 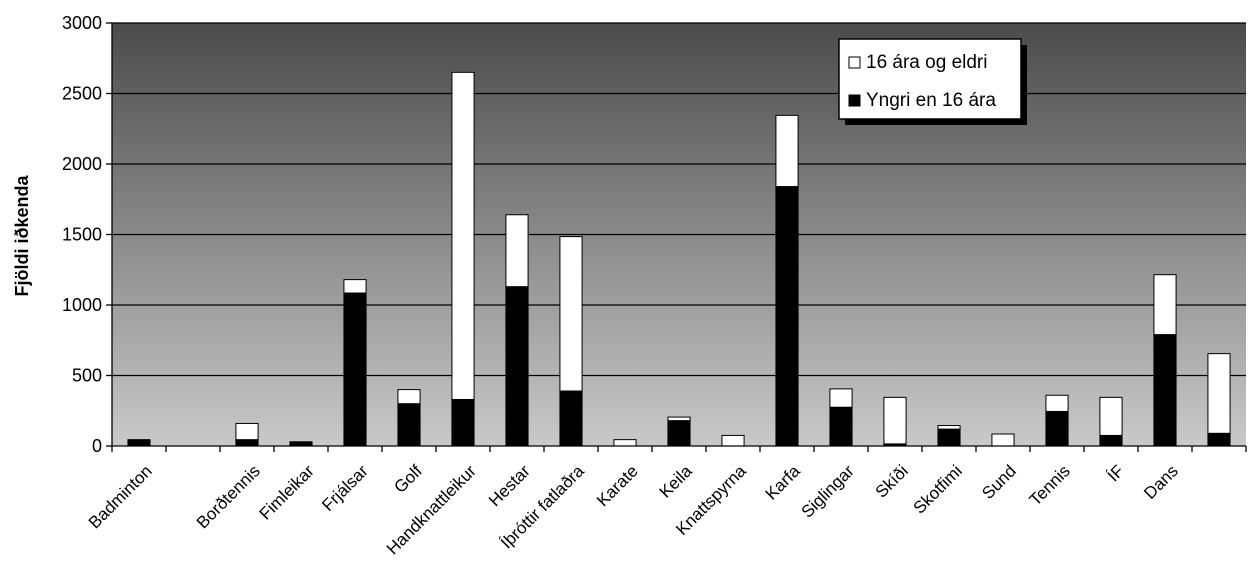 I want to click on y-tick-label: 3000, so click(x=82, y=23).